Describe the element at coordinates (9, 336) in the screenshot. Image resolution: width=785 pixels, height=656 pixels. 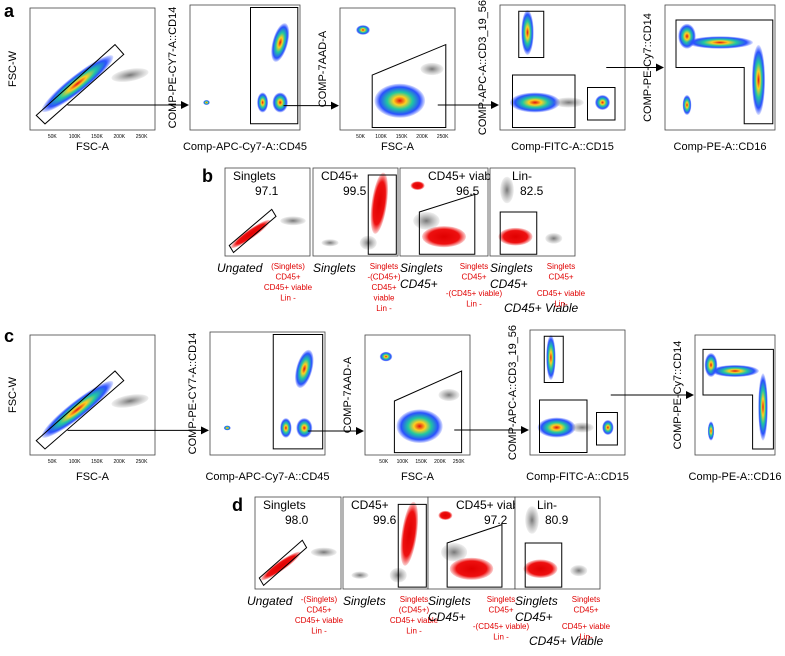
I see `panel-letter: c` at that location.